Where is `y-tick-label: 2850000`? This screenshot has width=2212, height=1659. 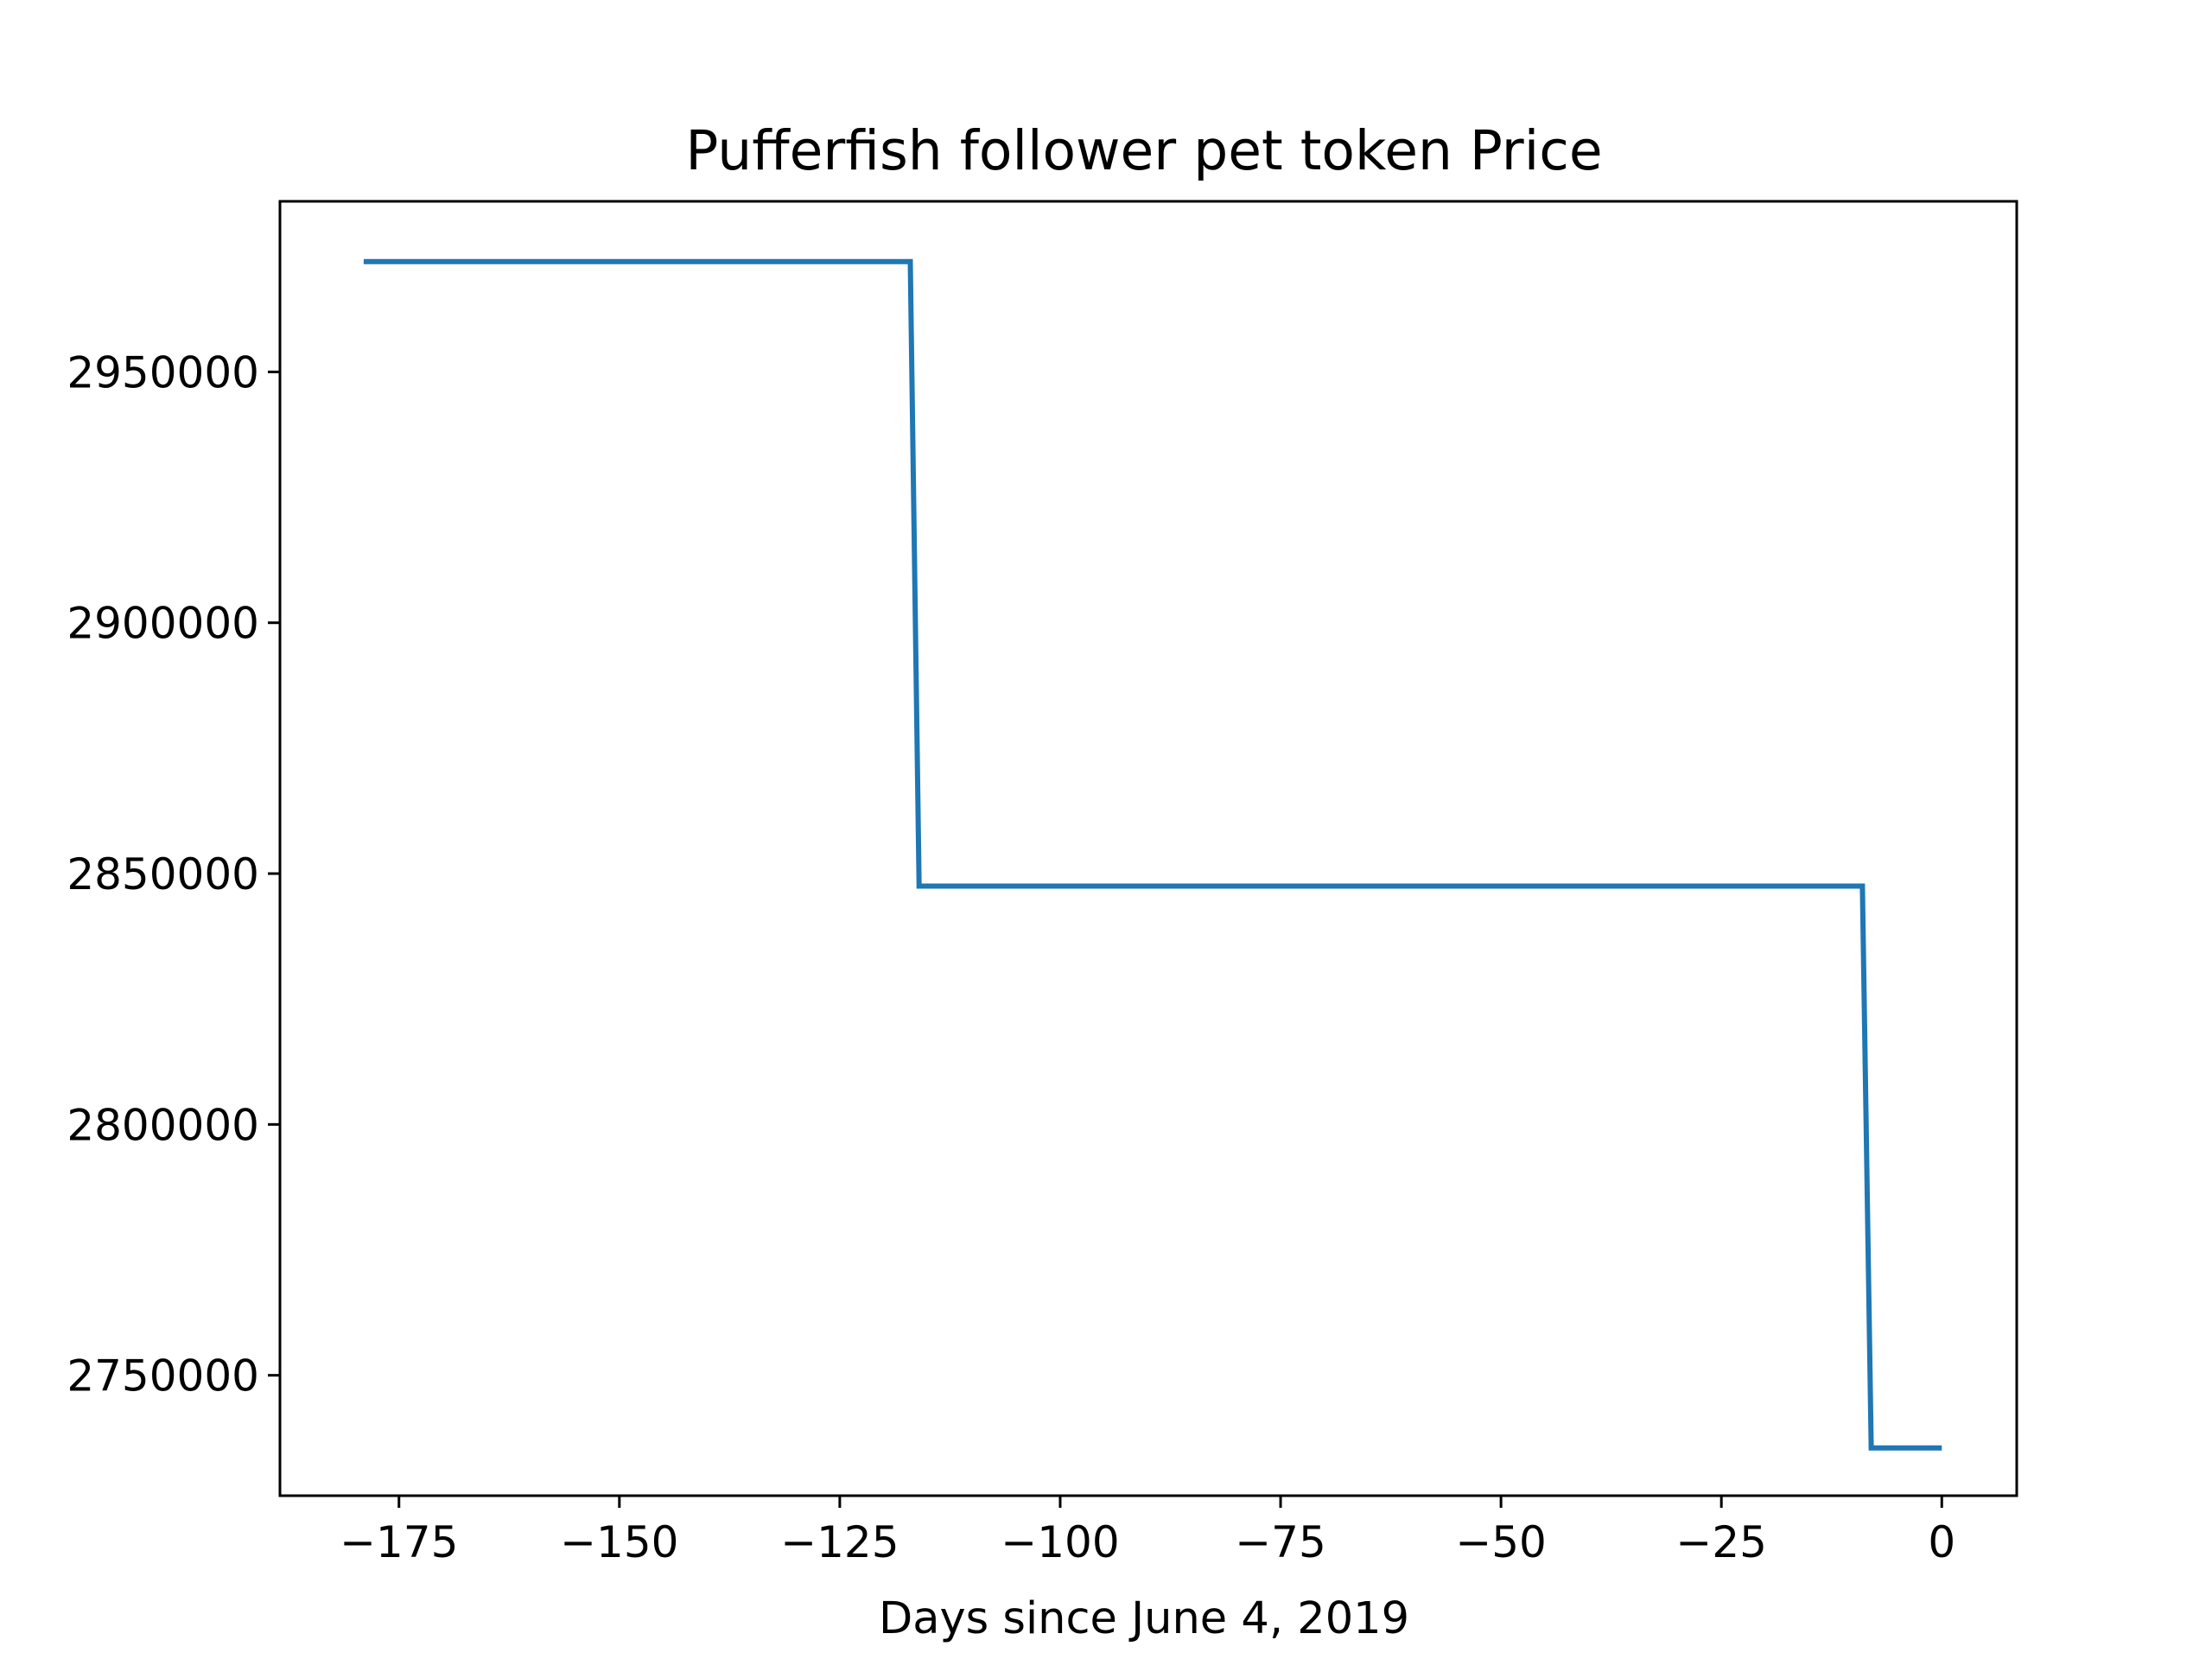
y-tick-label: 2850000 is located at coordinates (163, 874).